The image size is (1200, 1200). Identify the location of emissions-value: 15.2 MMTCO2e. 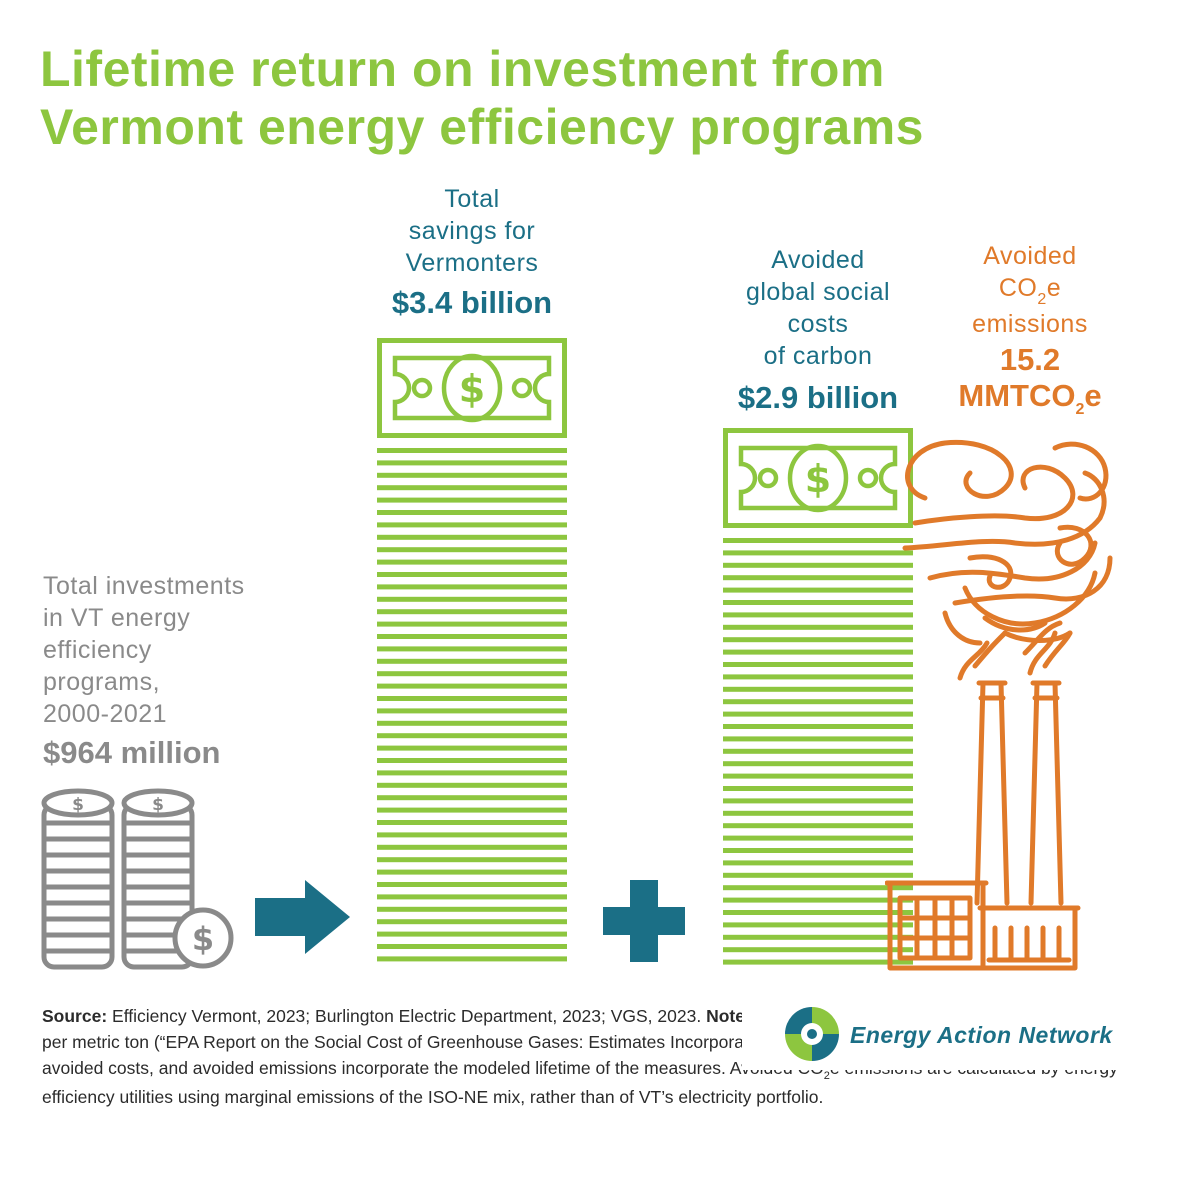
(1030, 380).